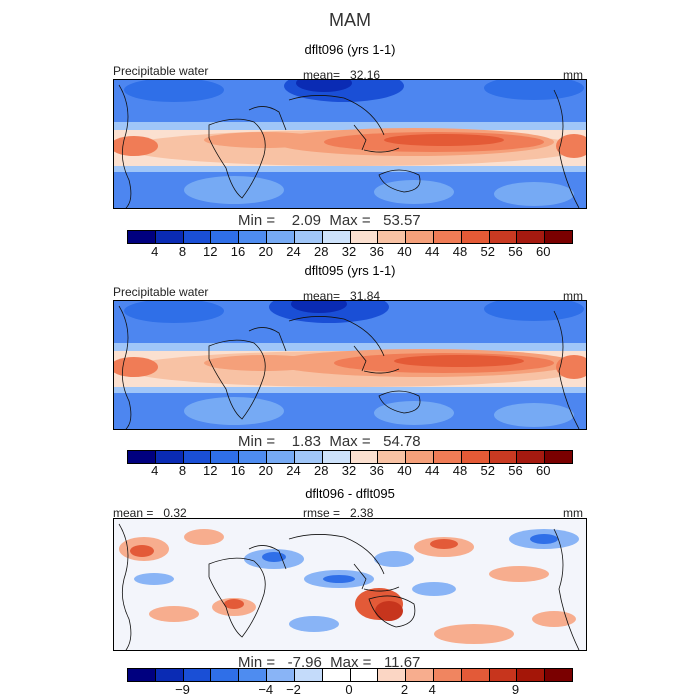  I want to click on colorbar-tick-label: 52, so click(487, 470).